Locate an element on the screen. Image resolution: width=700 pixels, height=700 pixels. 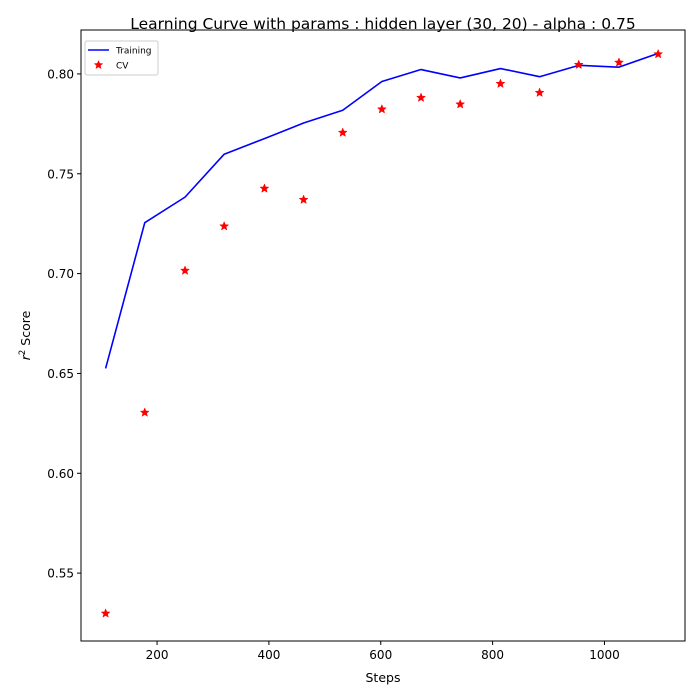
legend-label-cv: CV is located at coordinates (122, 67).